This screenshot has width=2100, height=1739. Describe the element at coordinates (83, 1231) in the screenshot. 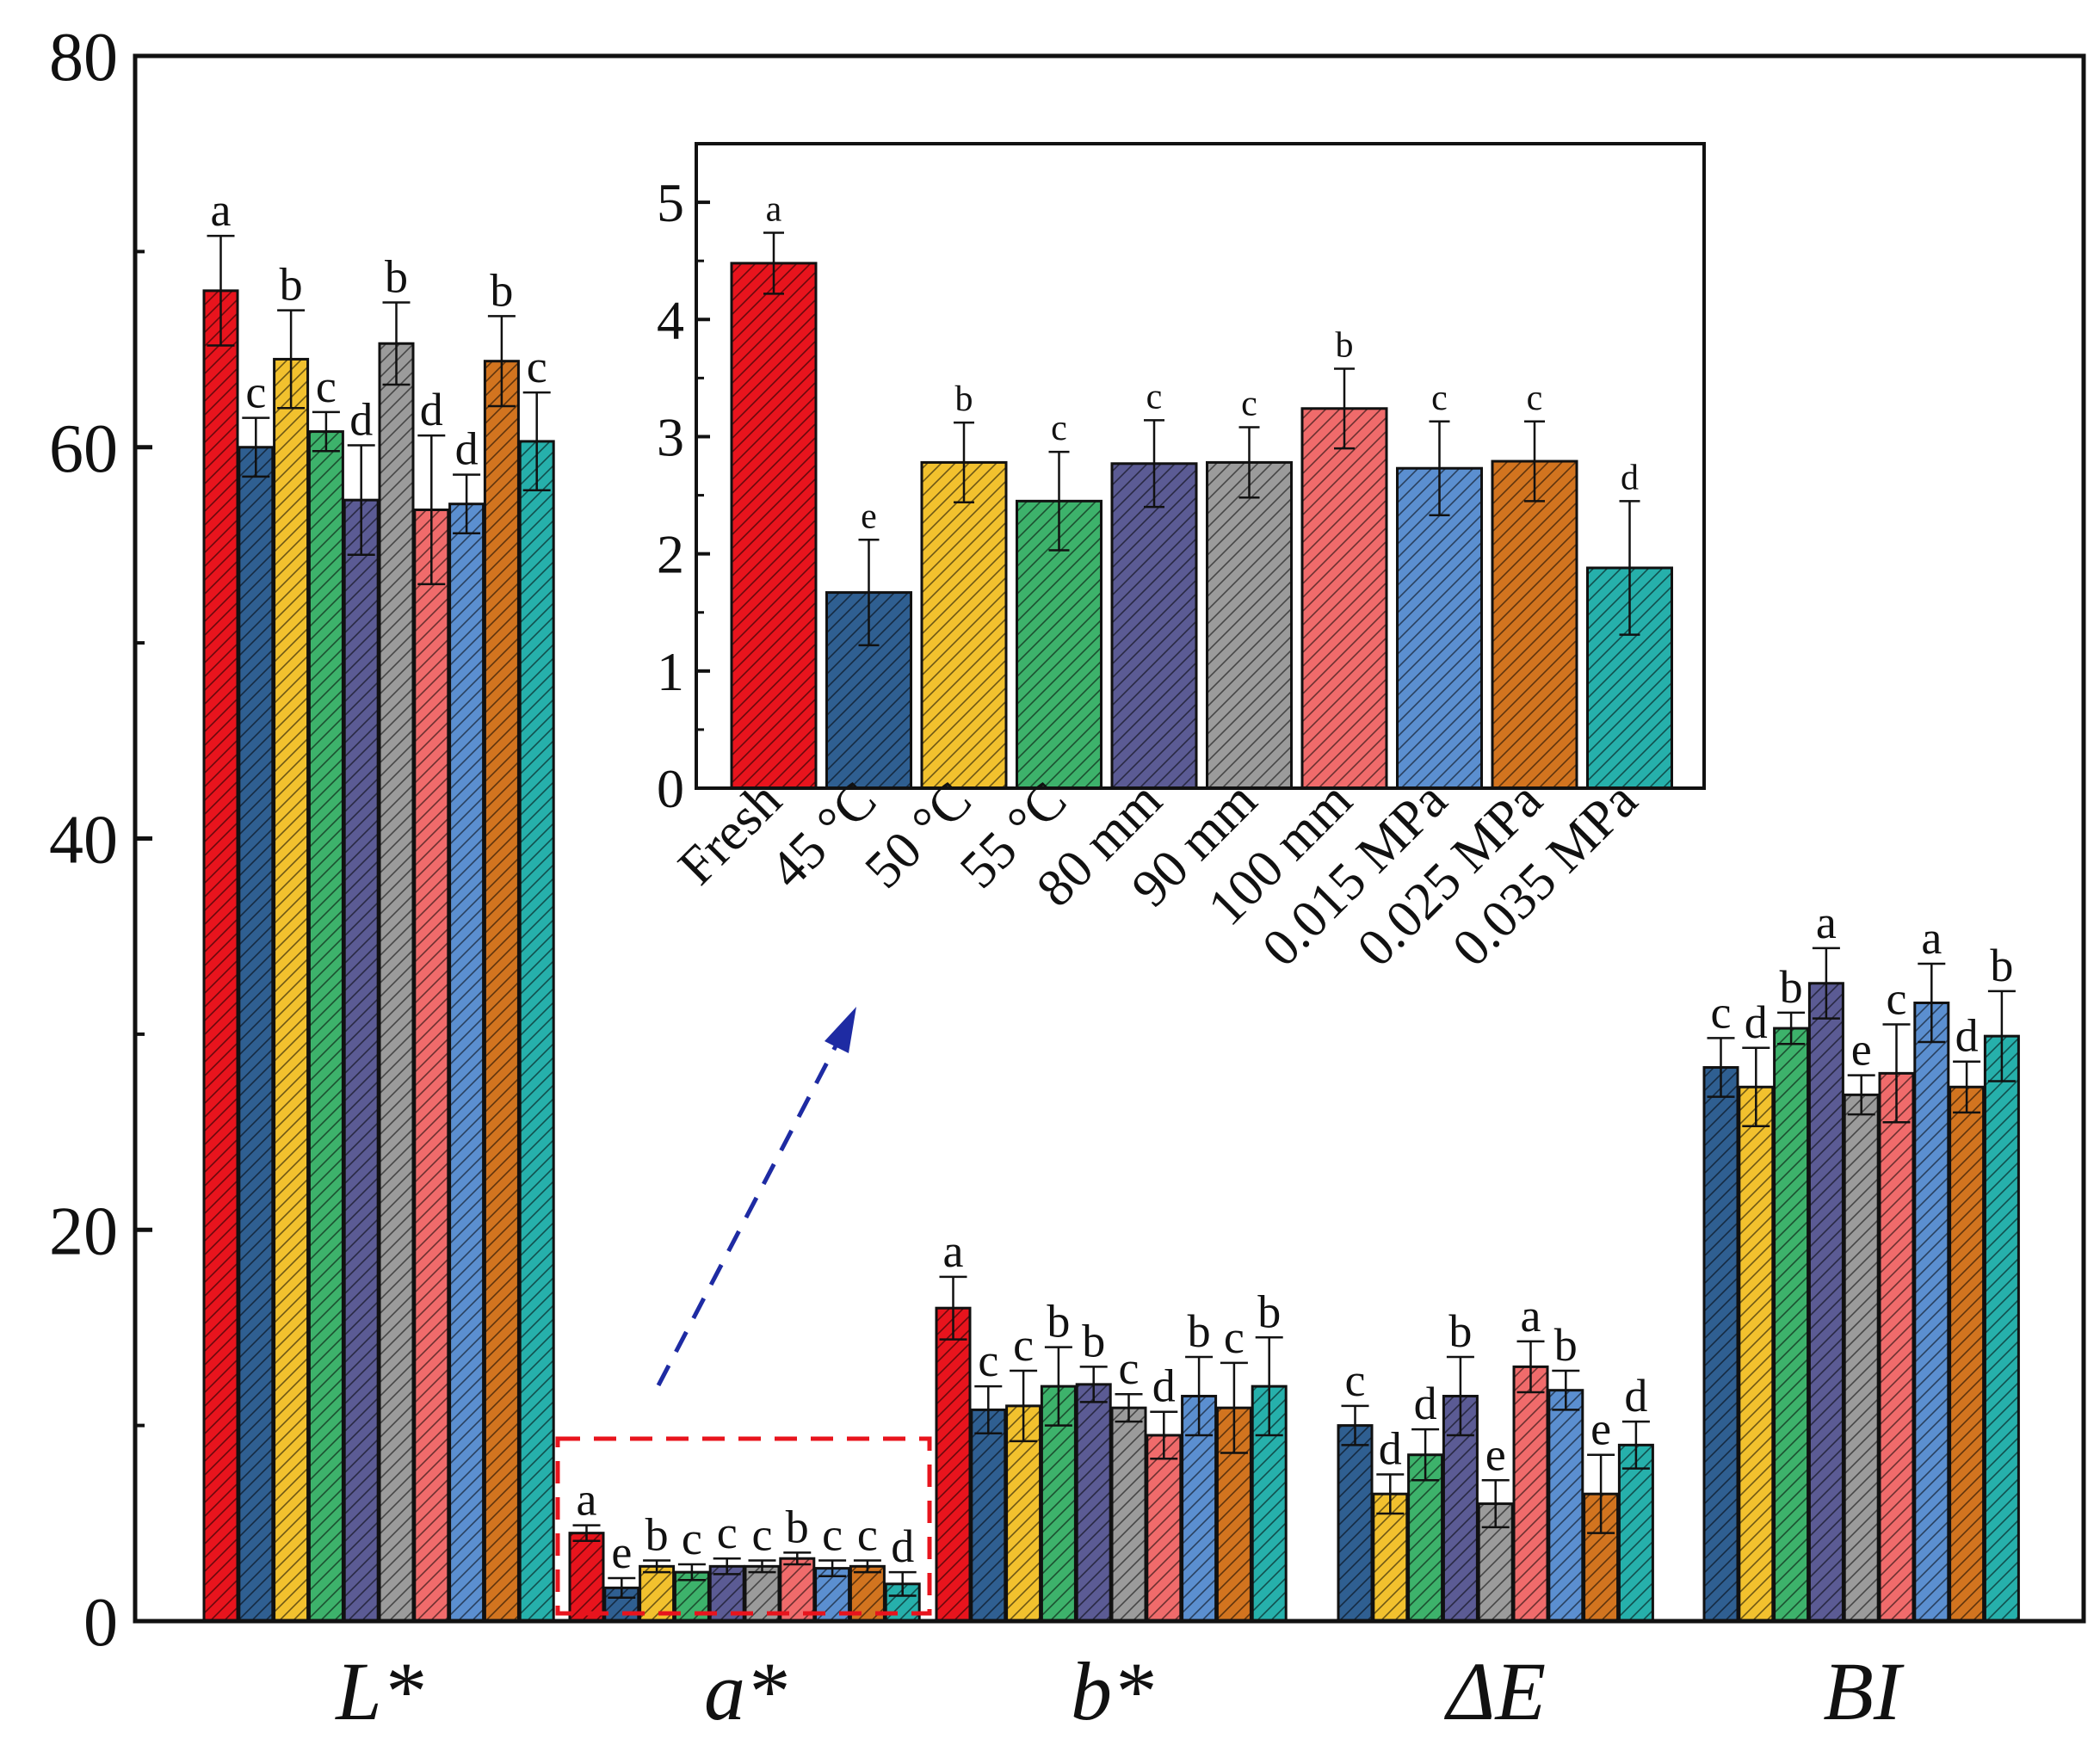

I see `y-tick-label: 20` at that location.